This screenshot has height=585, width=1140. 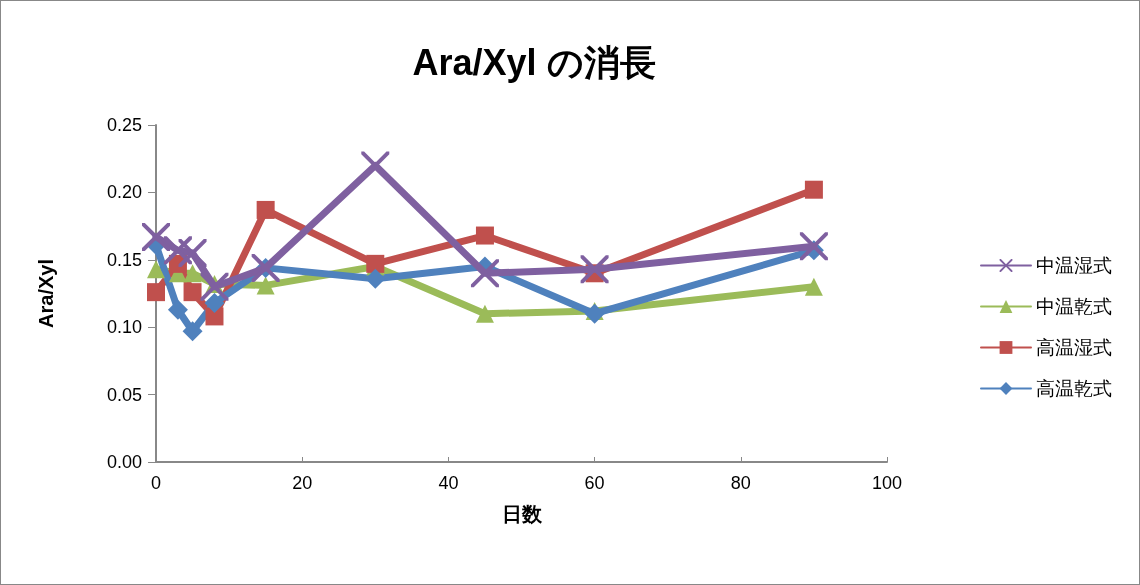 I want to click on x-tick-label: 80, so click(x=740, y=483).